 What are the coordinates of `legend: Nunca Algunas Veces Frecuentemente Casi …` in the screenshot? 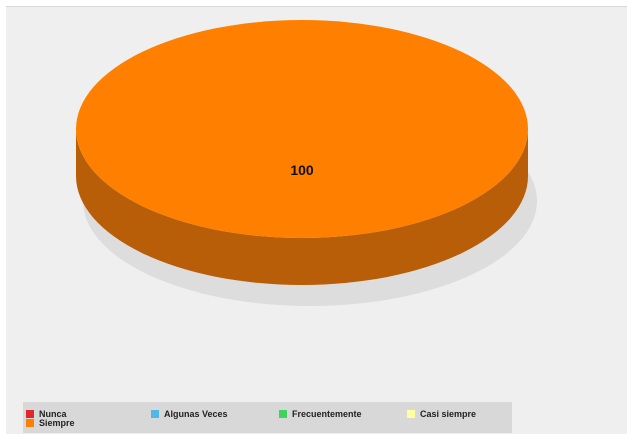 It's located at (267, 417).